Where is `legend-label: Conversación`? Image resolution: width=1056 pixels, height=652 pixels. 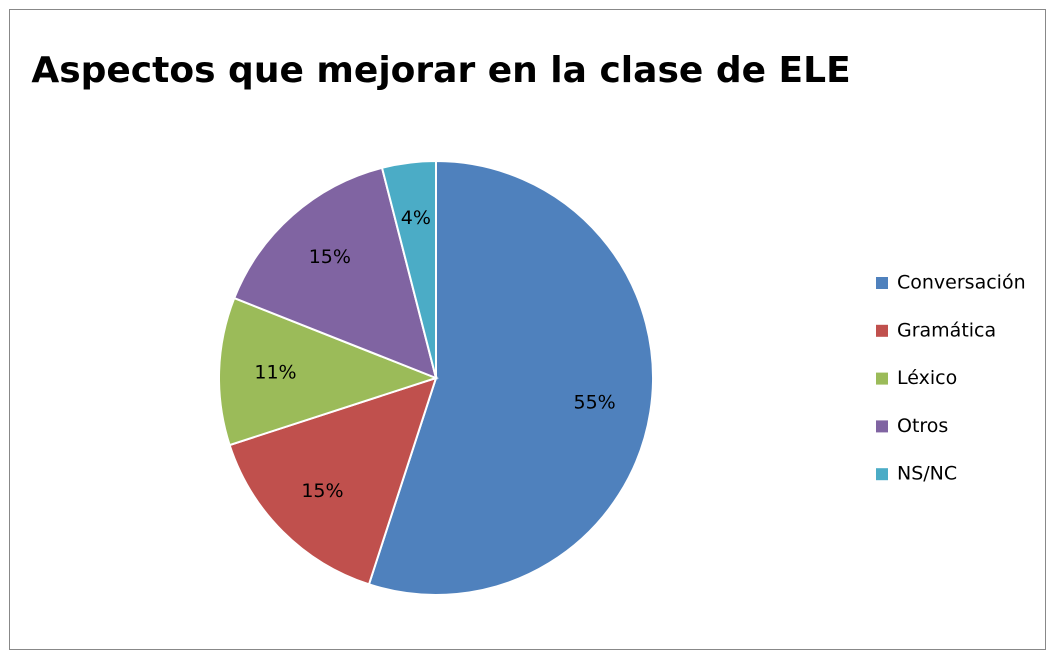
legend-label: Conversación is located at coordinates (961, 283).